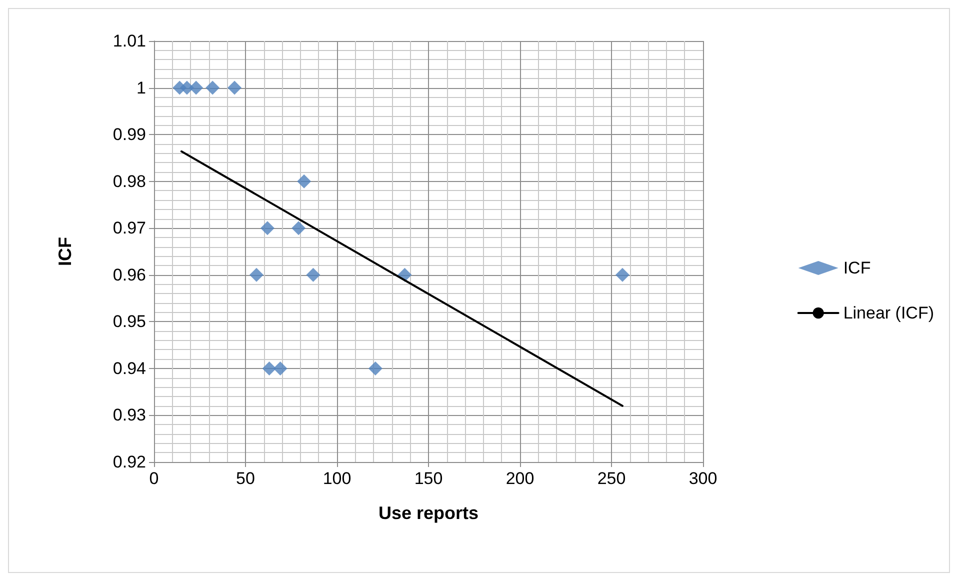 This screenshot has height=581, width=958. What do you see at coordinates (245, 478) in the screenshot?
I see `x-tick-label: 50` at bounding box center [245, 478].